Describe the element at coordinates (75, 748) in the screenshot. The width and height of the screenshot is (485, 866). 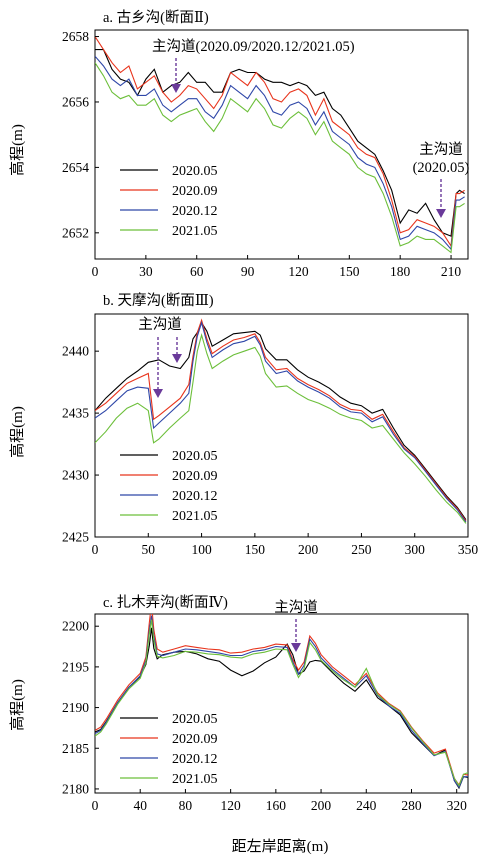
I see `y-tick-label: 2185` at that location.